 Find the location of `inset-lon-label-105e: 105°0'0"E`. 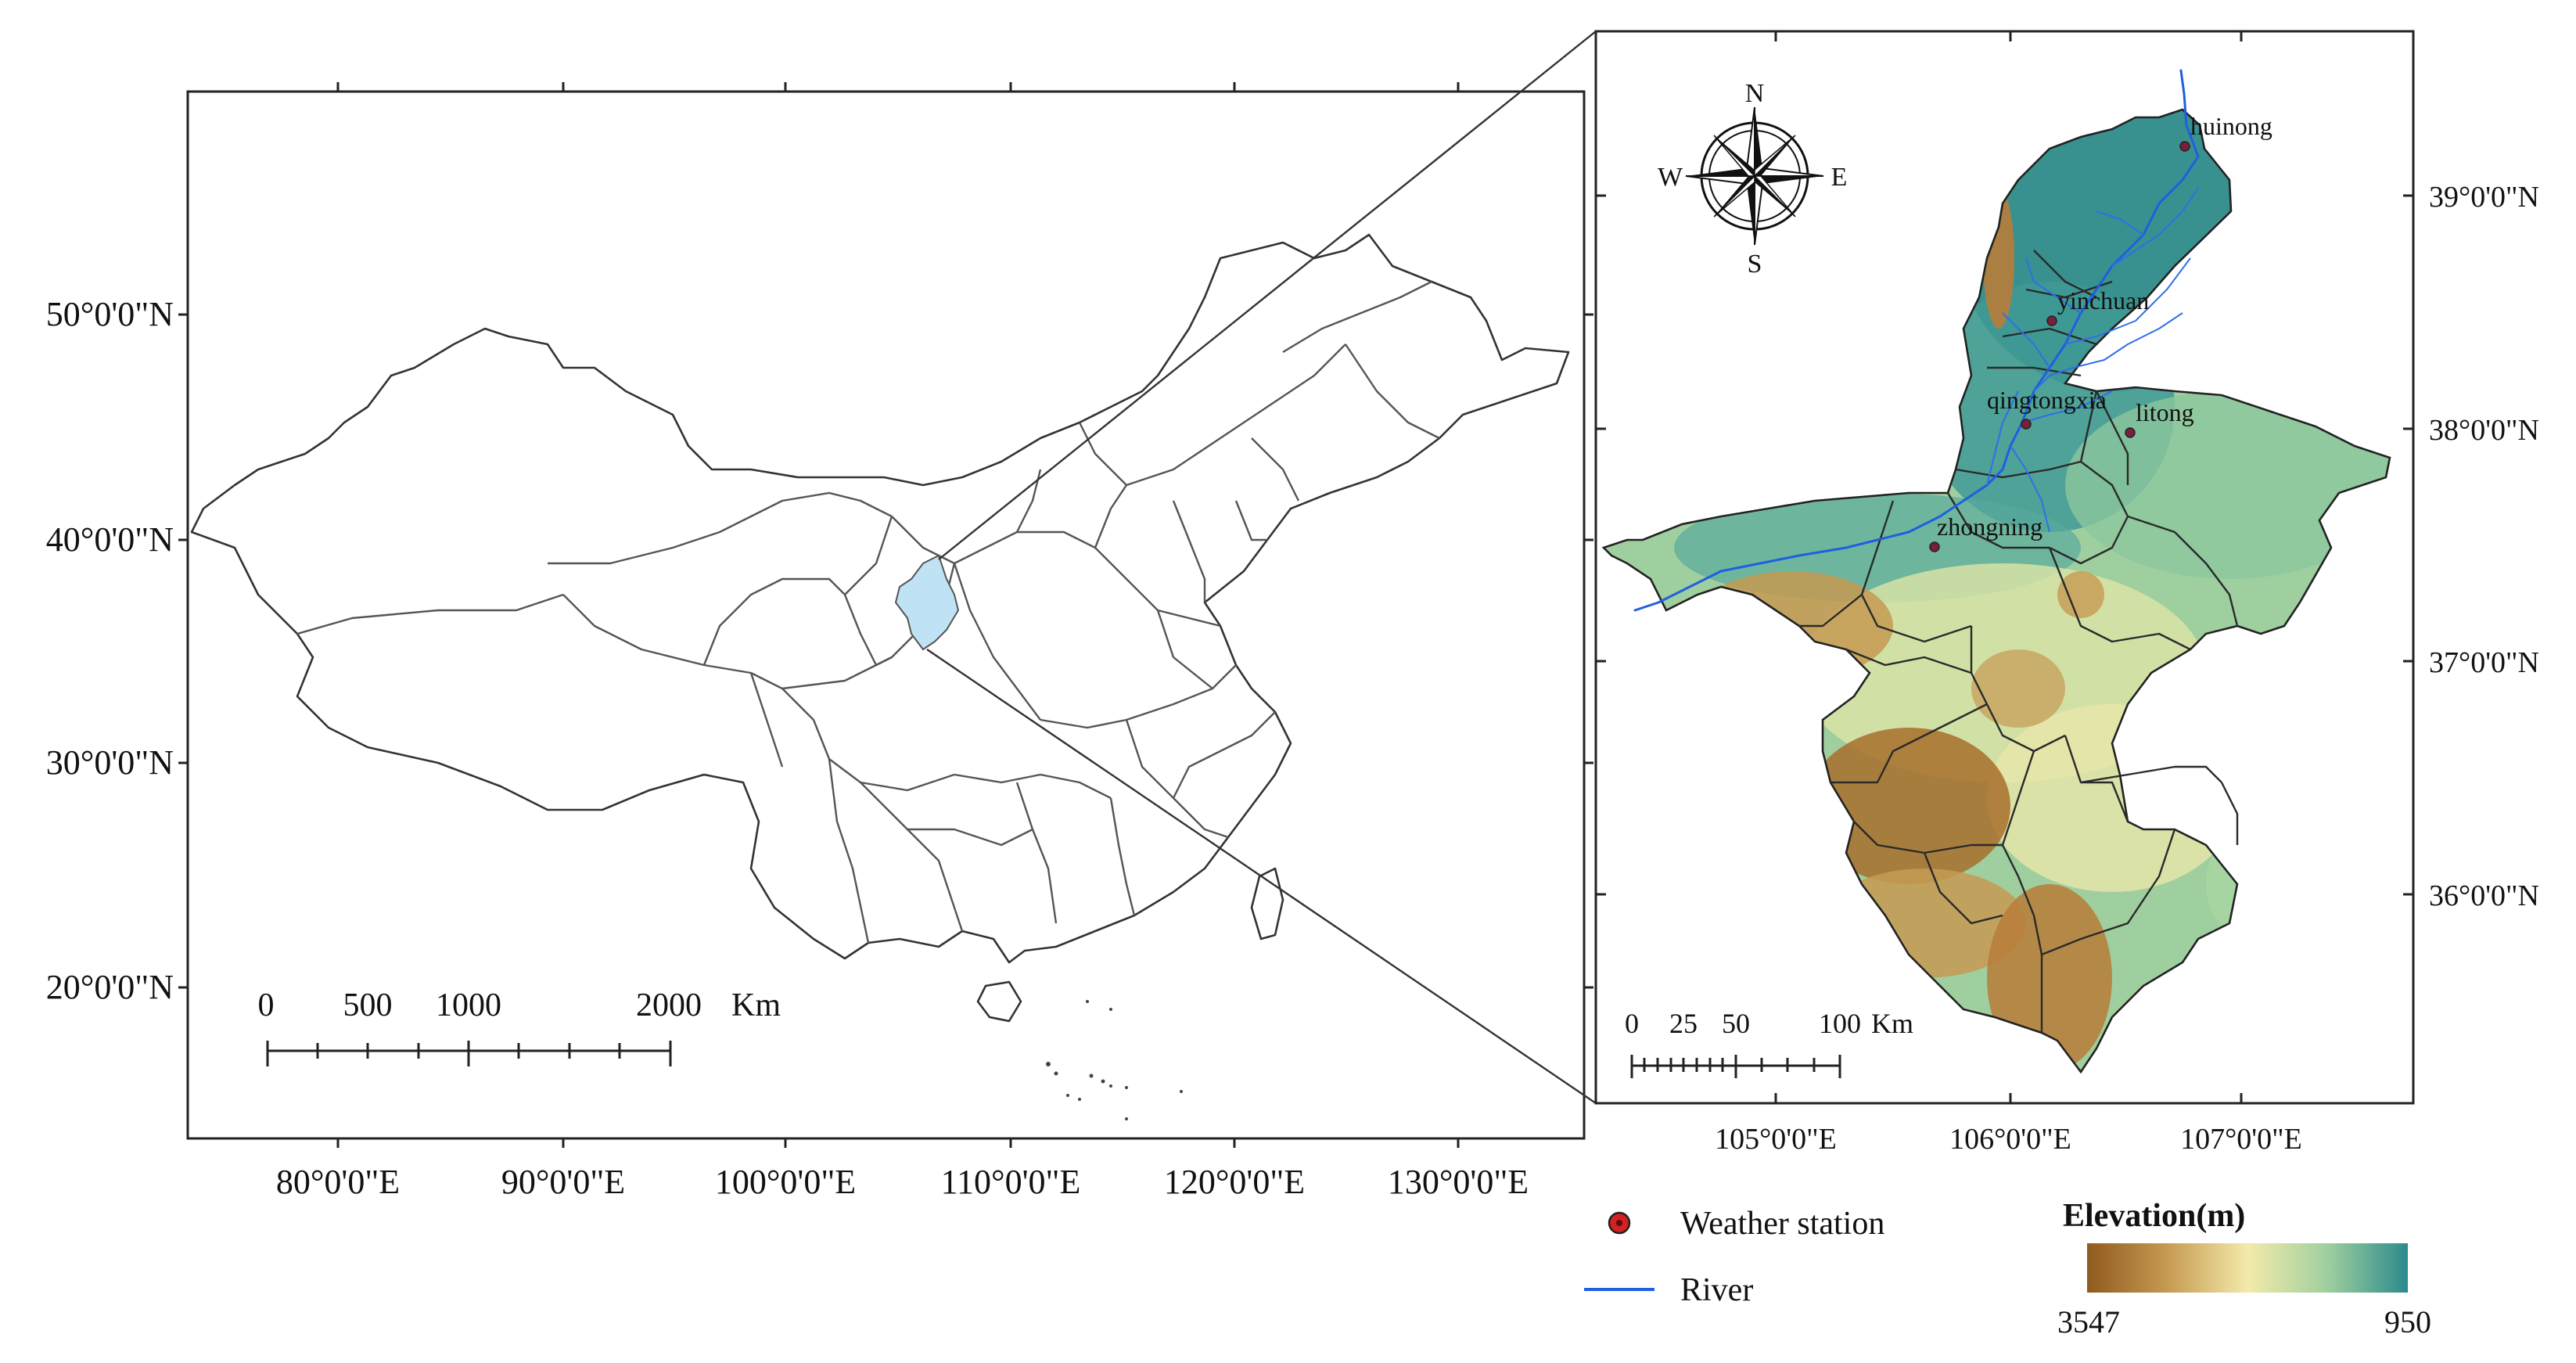

inset-lon-label-105e: 105°0'0"E is located at coordinates (1776, 1139).